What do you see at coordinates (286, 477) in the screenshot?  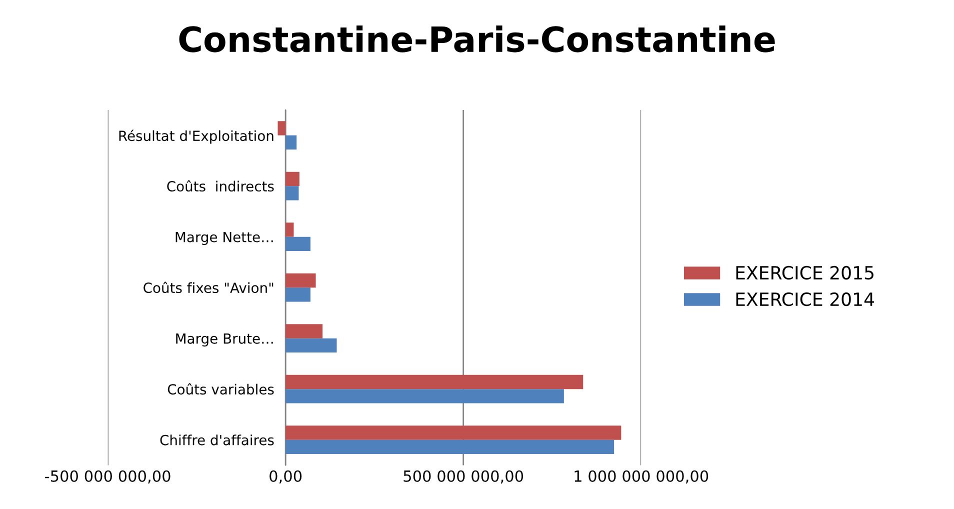 I see `x-tick-label: 0,00` at bounding box center [286, 477].